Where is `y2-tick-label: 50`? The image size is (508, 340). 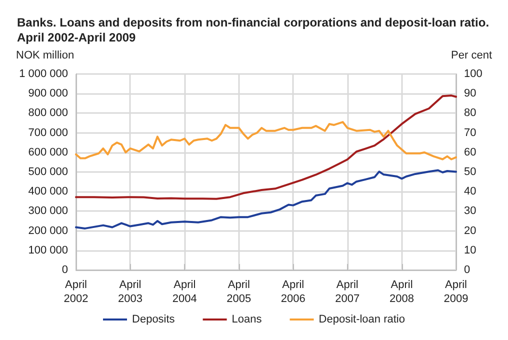
y2-tick-label: 50 is located at coordinates (470, 172).